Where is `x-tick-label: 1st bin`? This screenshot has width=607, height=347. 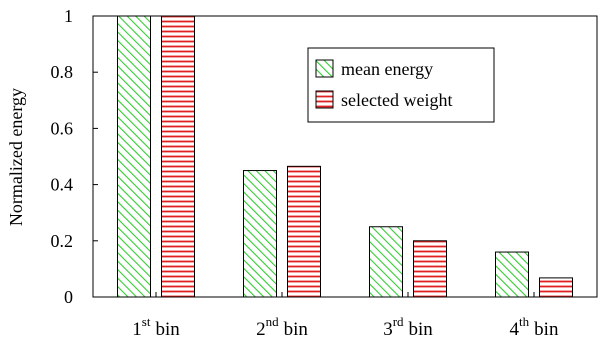
x-tick-label: 1st bin is located at coordinates (156, 327).